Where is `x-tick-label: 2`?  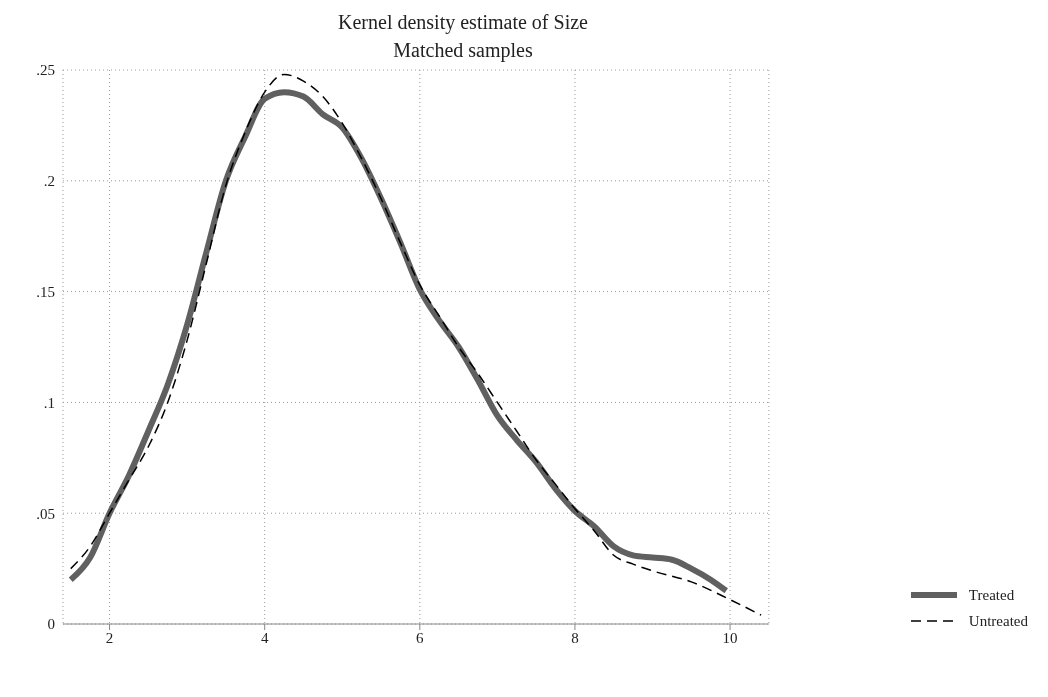 x-tick-label: 2 is located at coordinates (109, 637).